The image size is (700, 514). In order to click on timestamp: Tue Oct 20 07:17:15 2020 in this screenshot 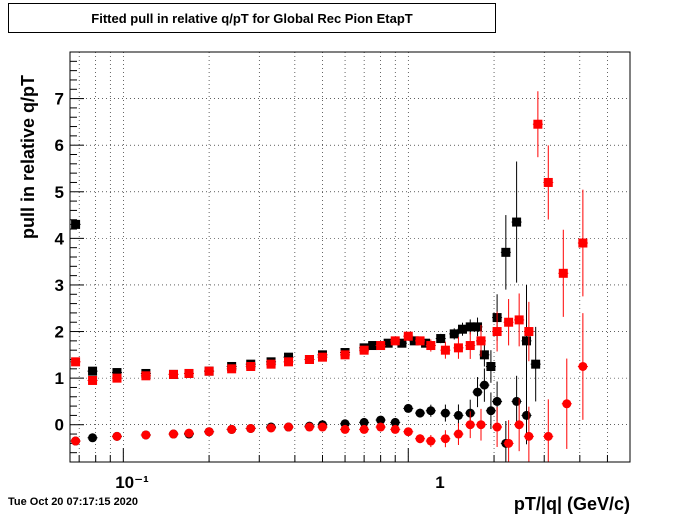, I will do `click(73, 502)`.